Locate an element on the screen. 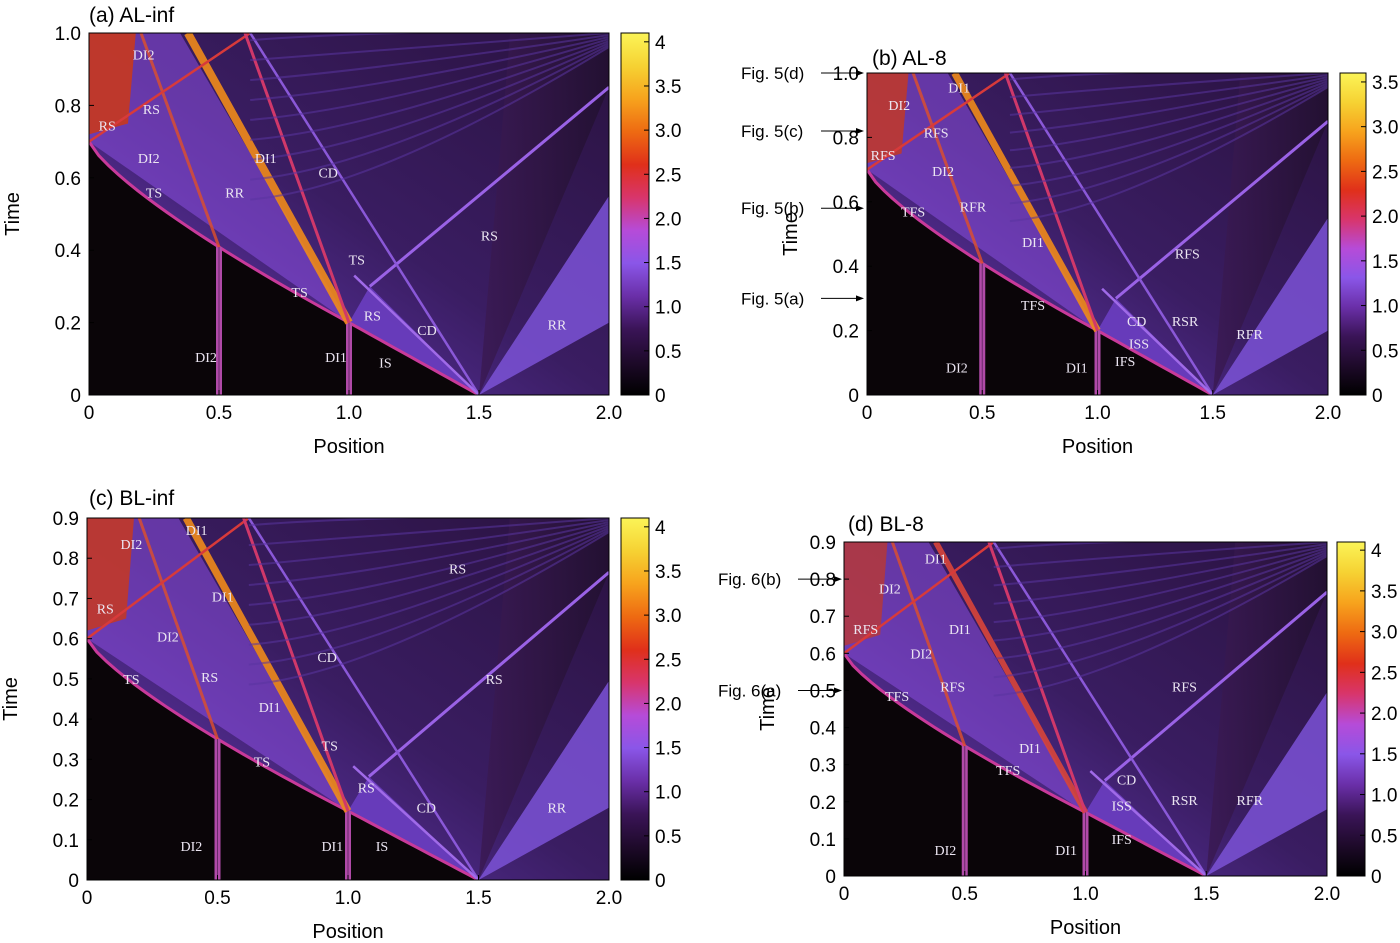  y-tick-label: 0.5 is located at coordinates (823, 691).